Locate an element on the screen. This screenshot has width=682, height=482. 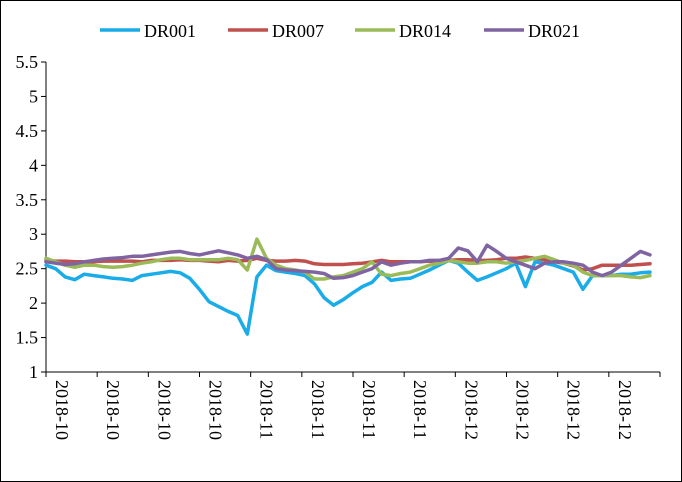
legend-label-dr014: DR014 is located at coordinates (425, 31).